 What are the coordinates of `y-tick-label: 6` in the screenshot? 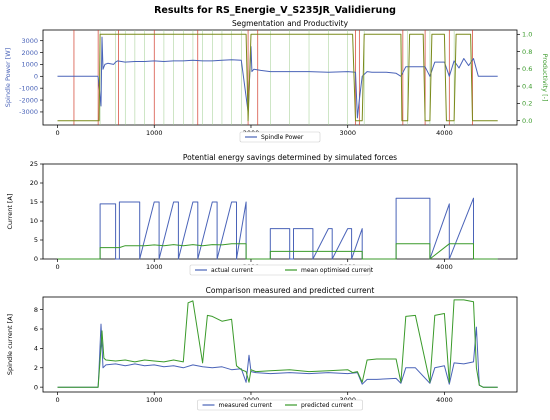 It's located at (36, 329).